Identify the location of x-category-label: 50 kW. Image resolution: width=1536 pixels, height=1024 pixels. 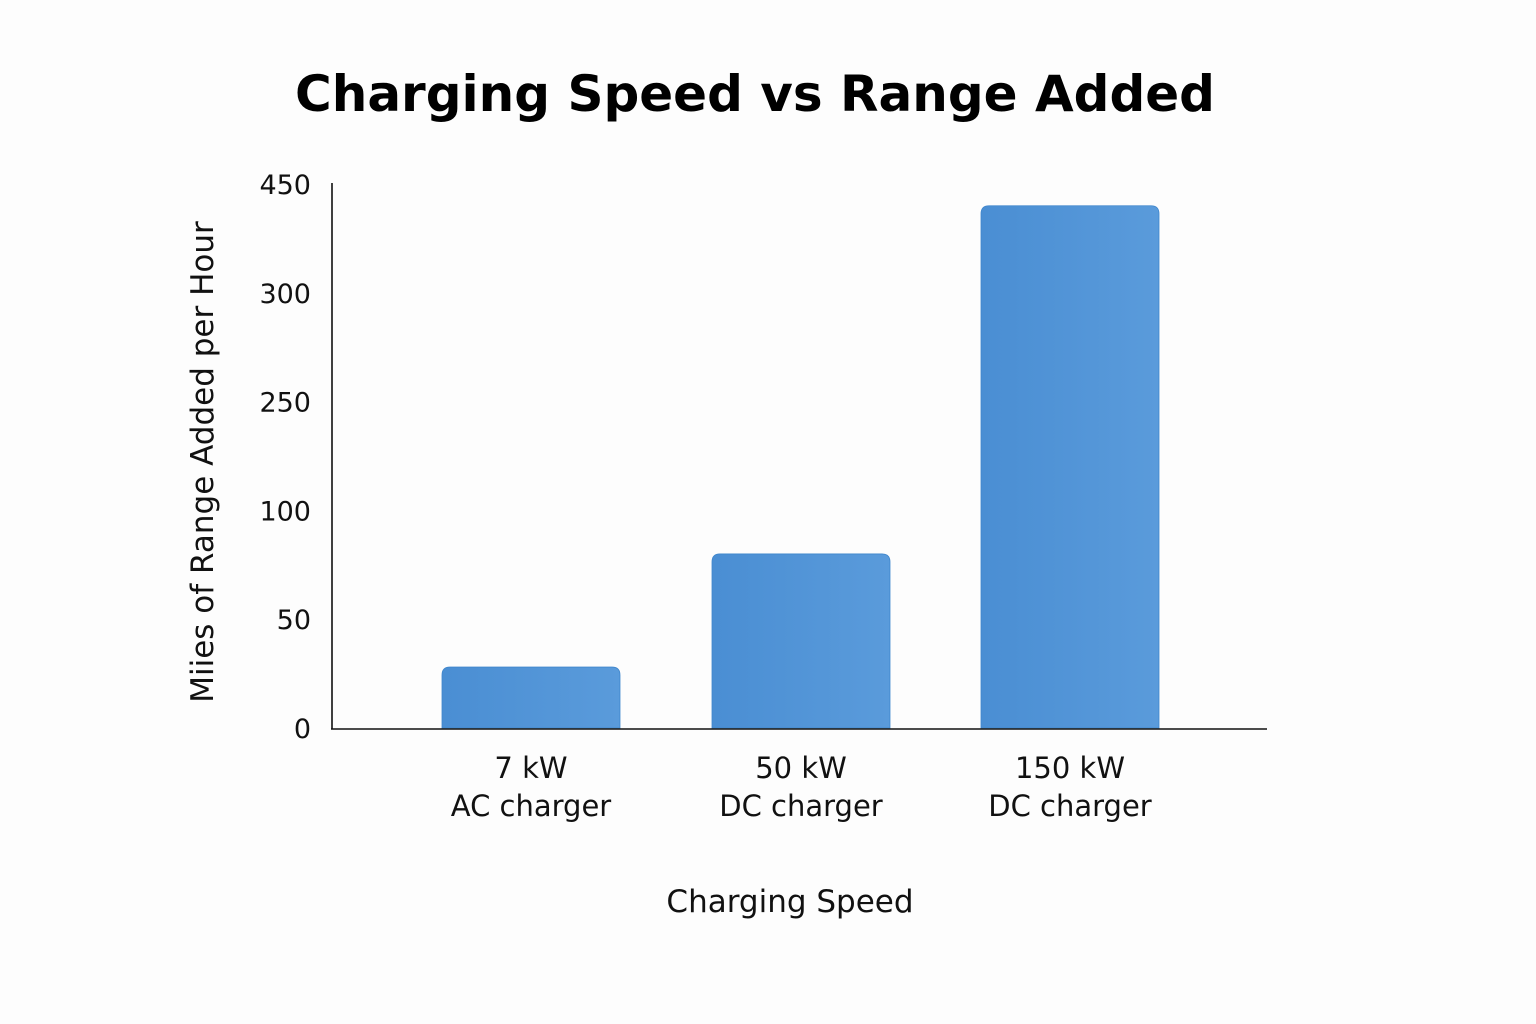
(801, 768).